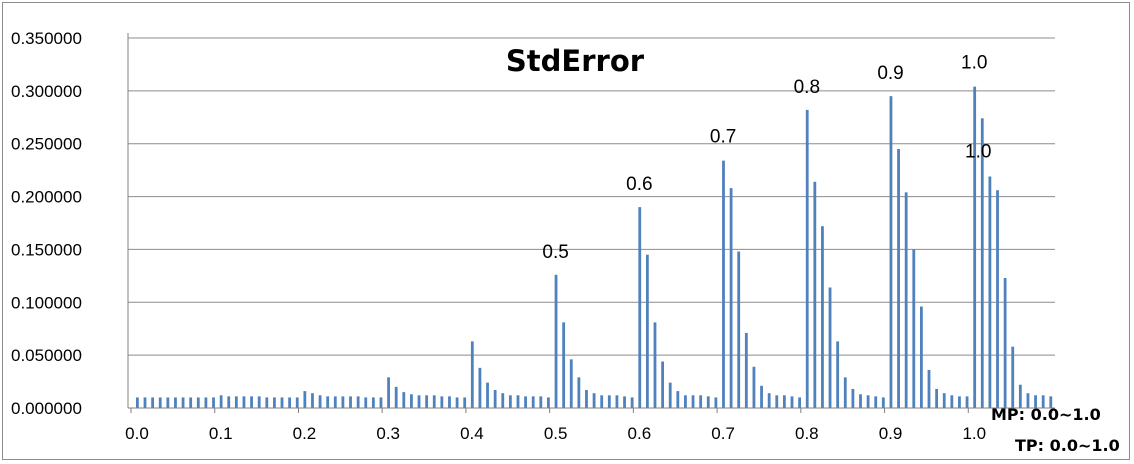  I want to click on x-tick-label: 0.0, so click(137, 433).